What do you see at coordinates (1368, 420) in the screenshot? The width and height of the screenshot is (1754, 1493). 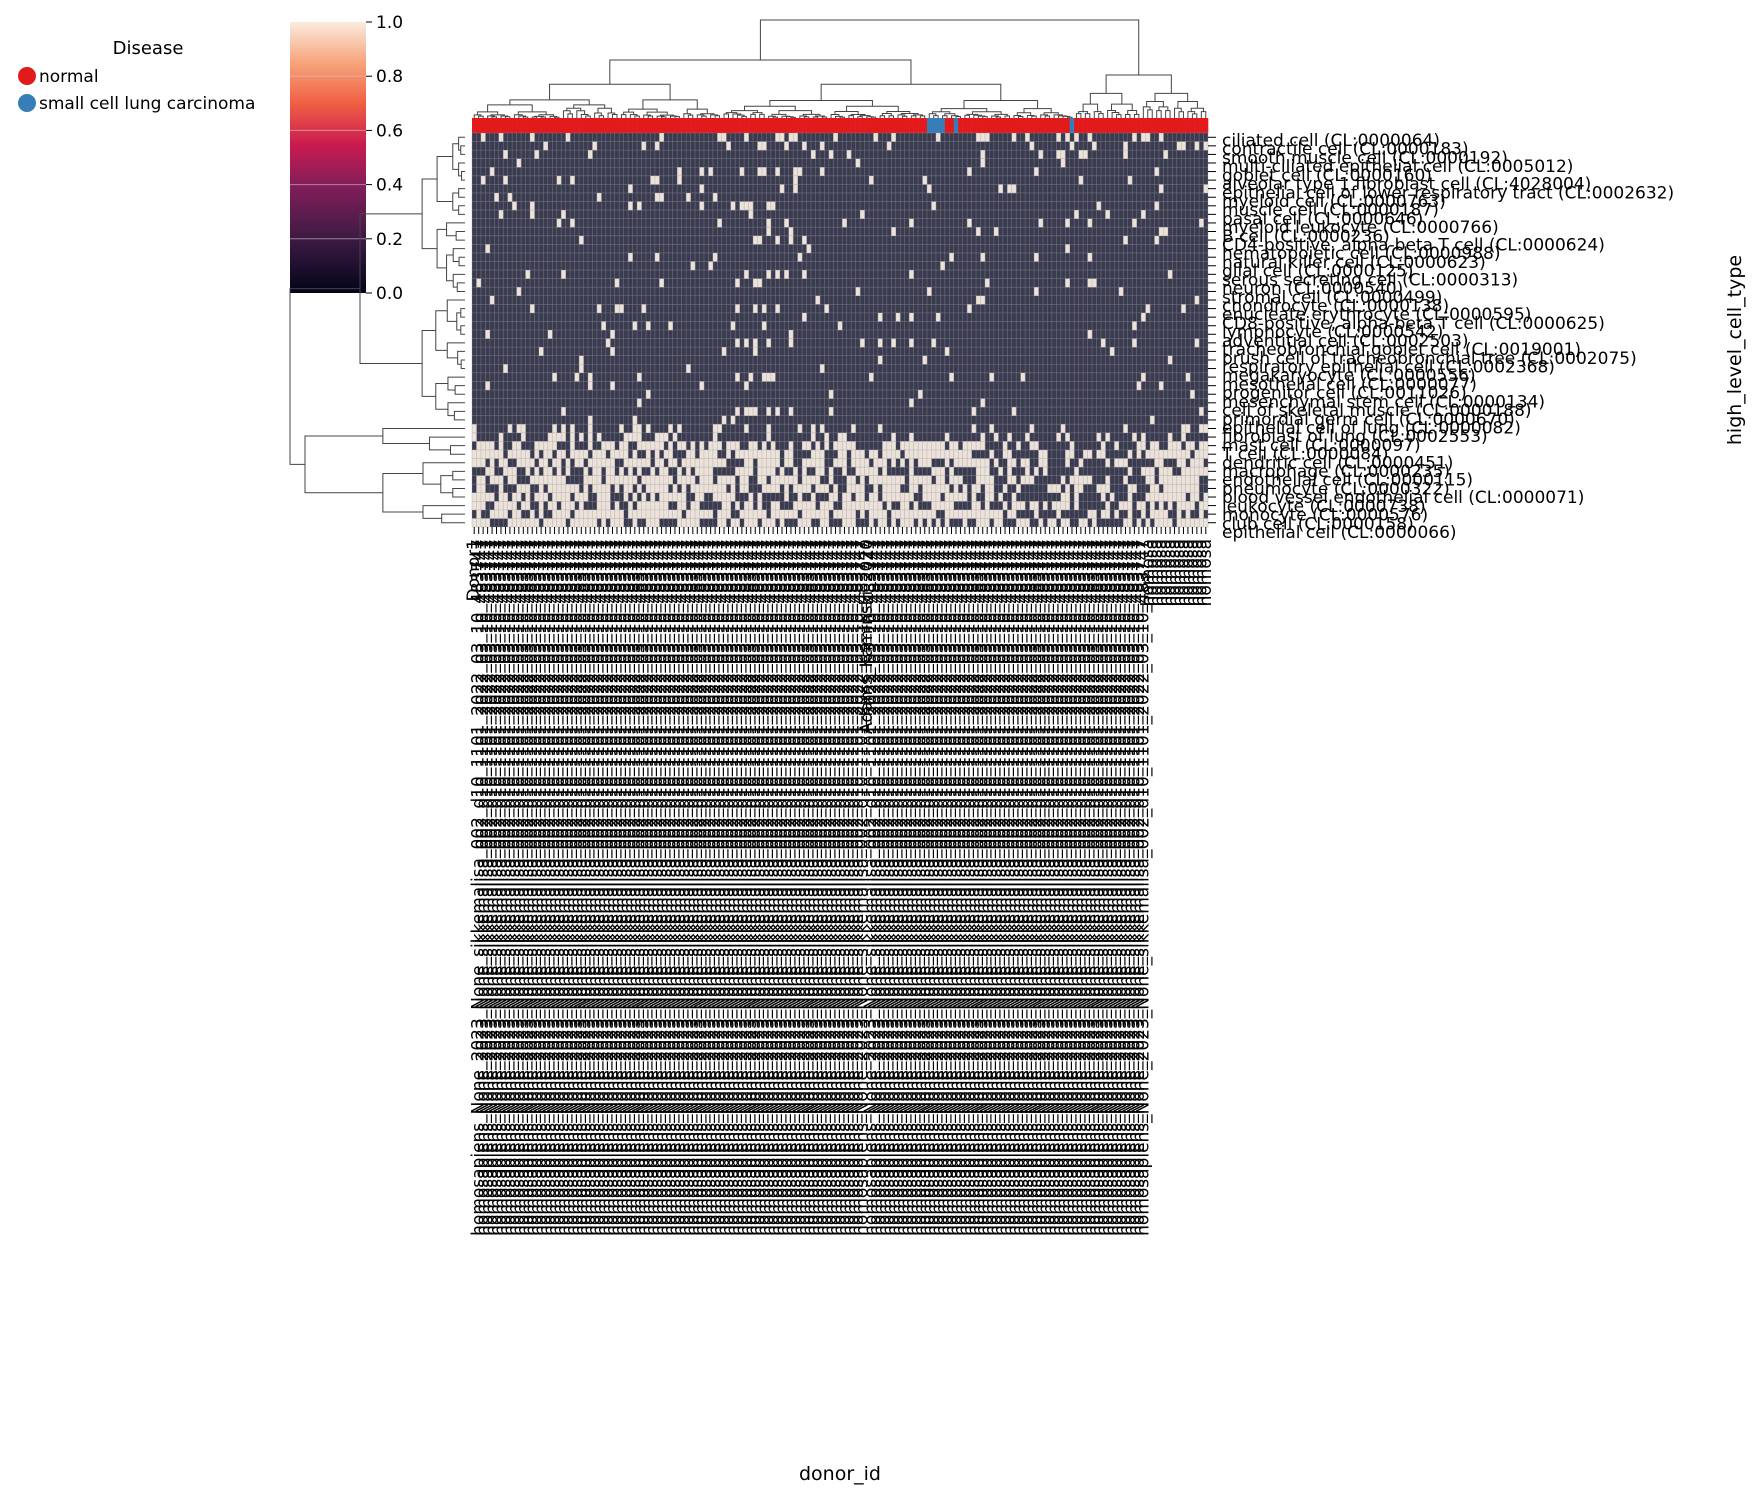 I see `row-label: primordial germ cell (CL:0000670)` at bounding box center [1368, 420].